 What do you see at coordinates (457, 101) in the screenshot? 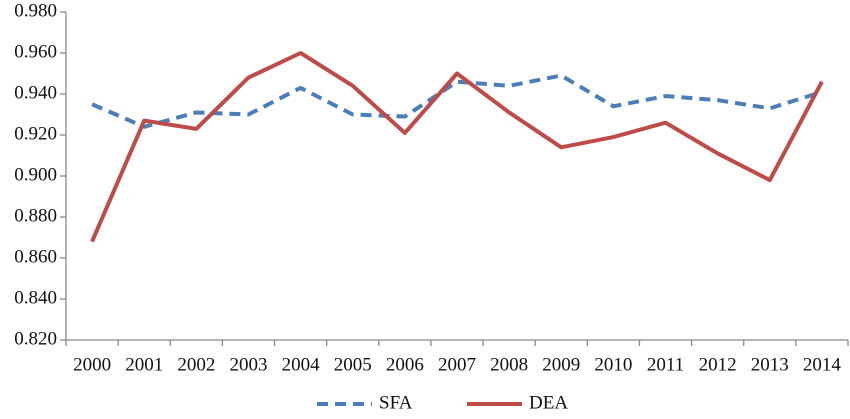
I see `series-line` at bounding box center [457, 101].